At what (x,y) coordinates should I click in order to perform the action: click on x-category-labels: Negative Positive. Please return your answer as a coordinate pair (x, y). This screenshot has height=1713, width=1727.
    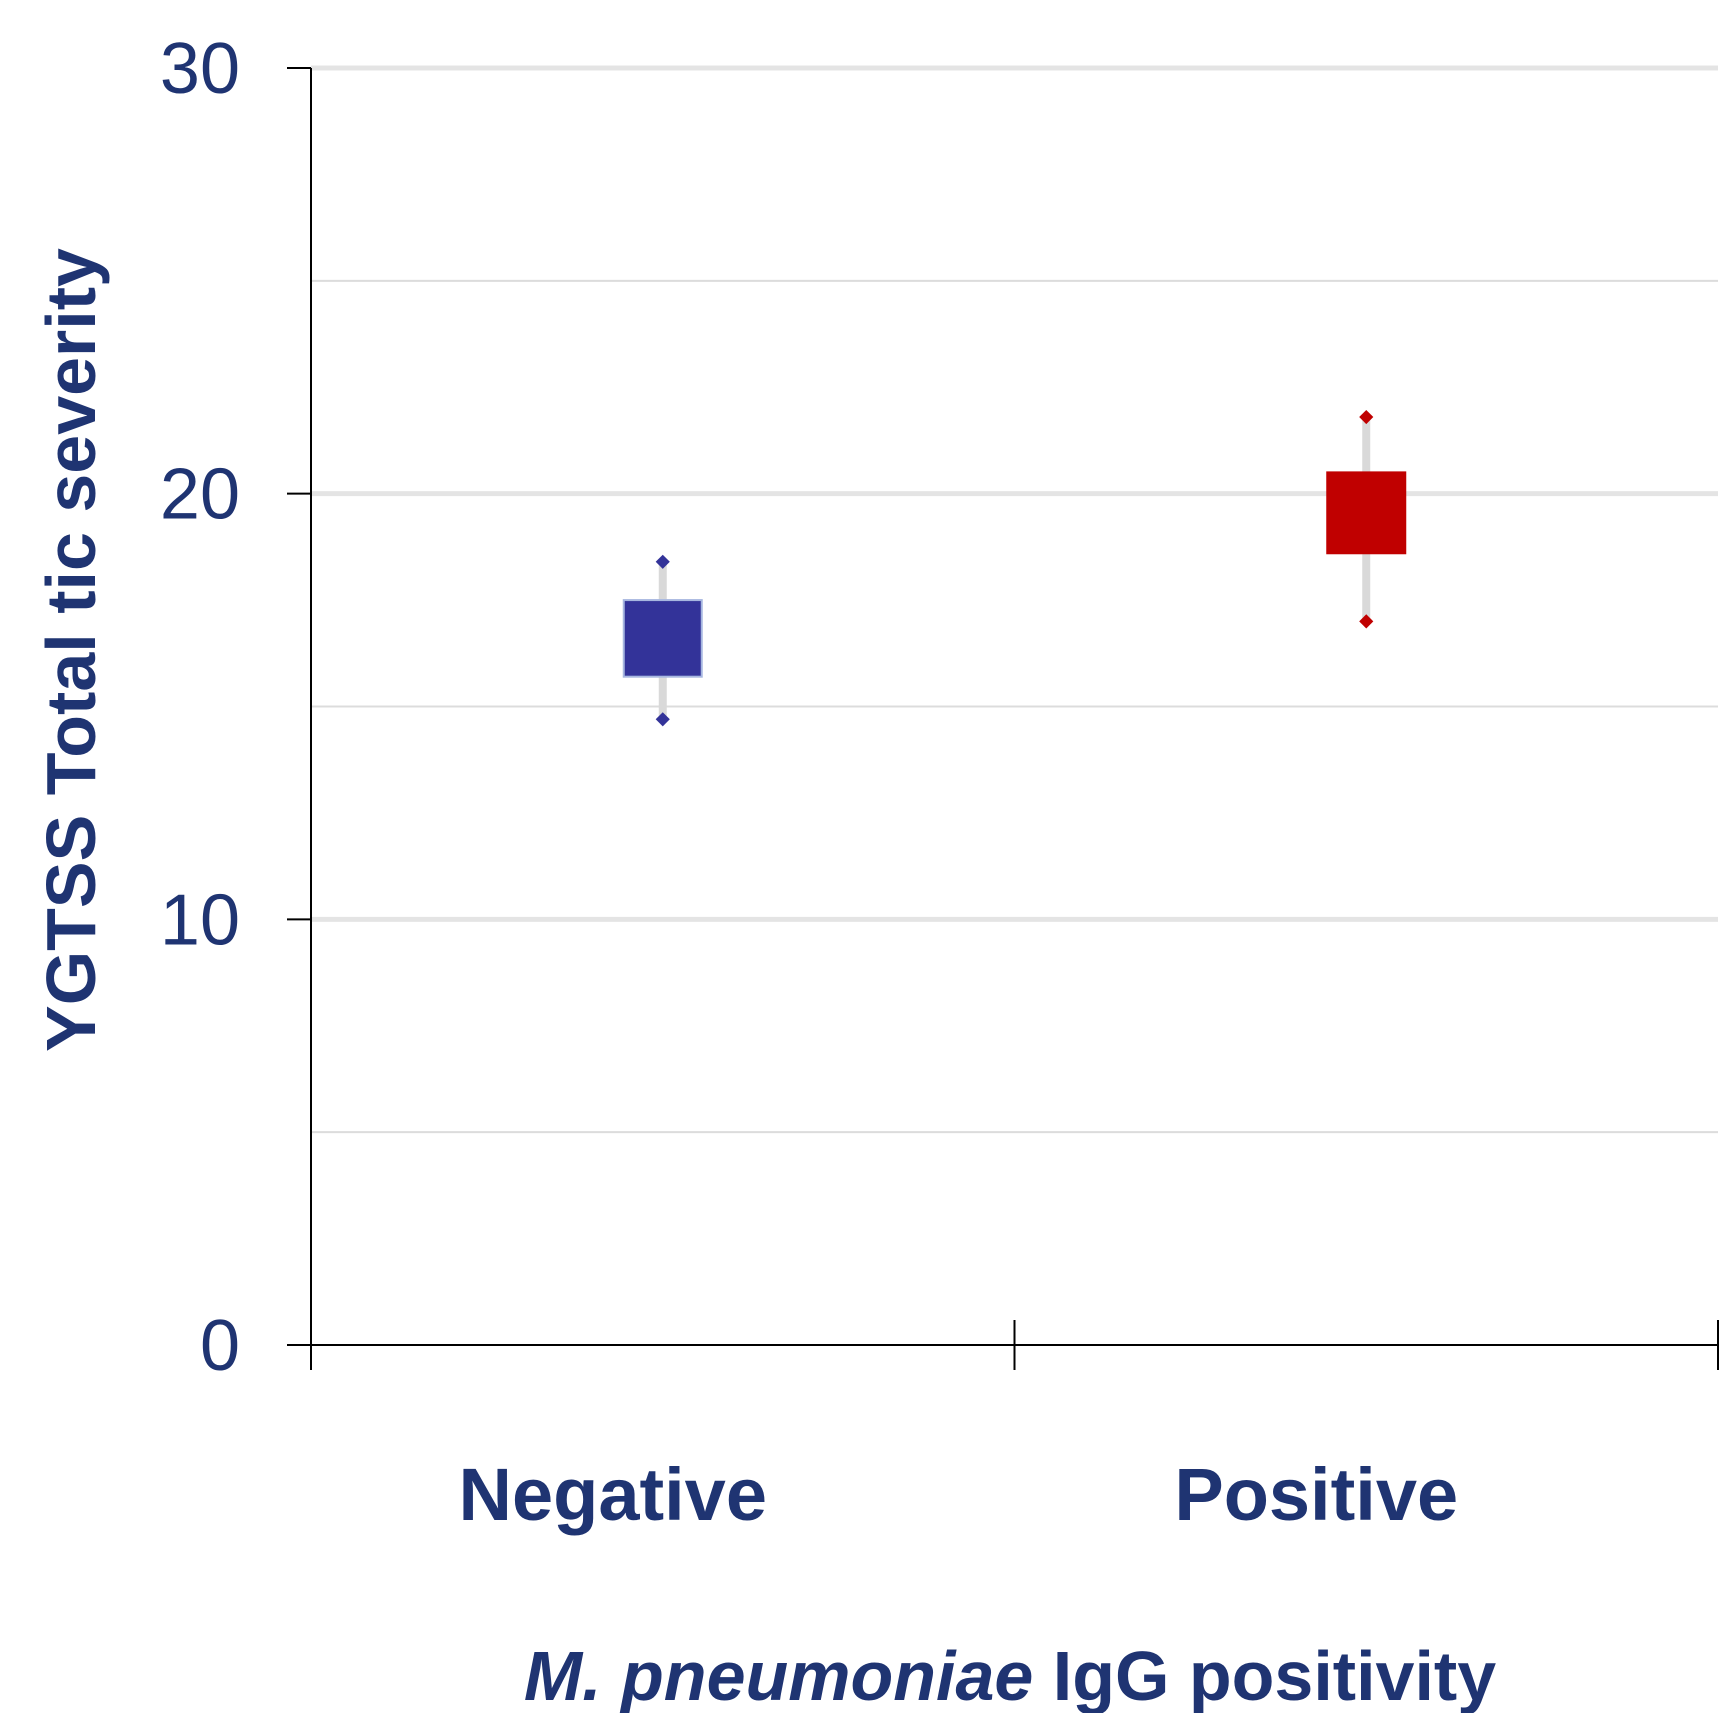
    Looking at the image, I should click on (959, 1494).